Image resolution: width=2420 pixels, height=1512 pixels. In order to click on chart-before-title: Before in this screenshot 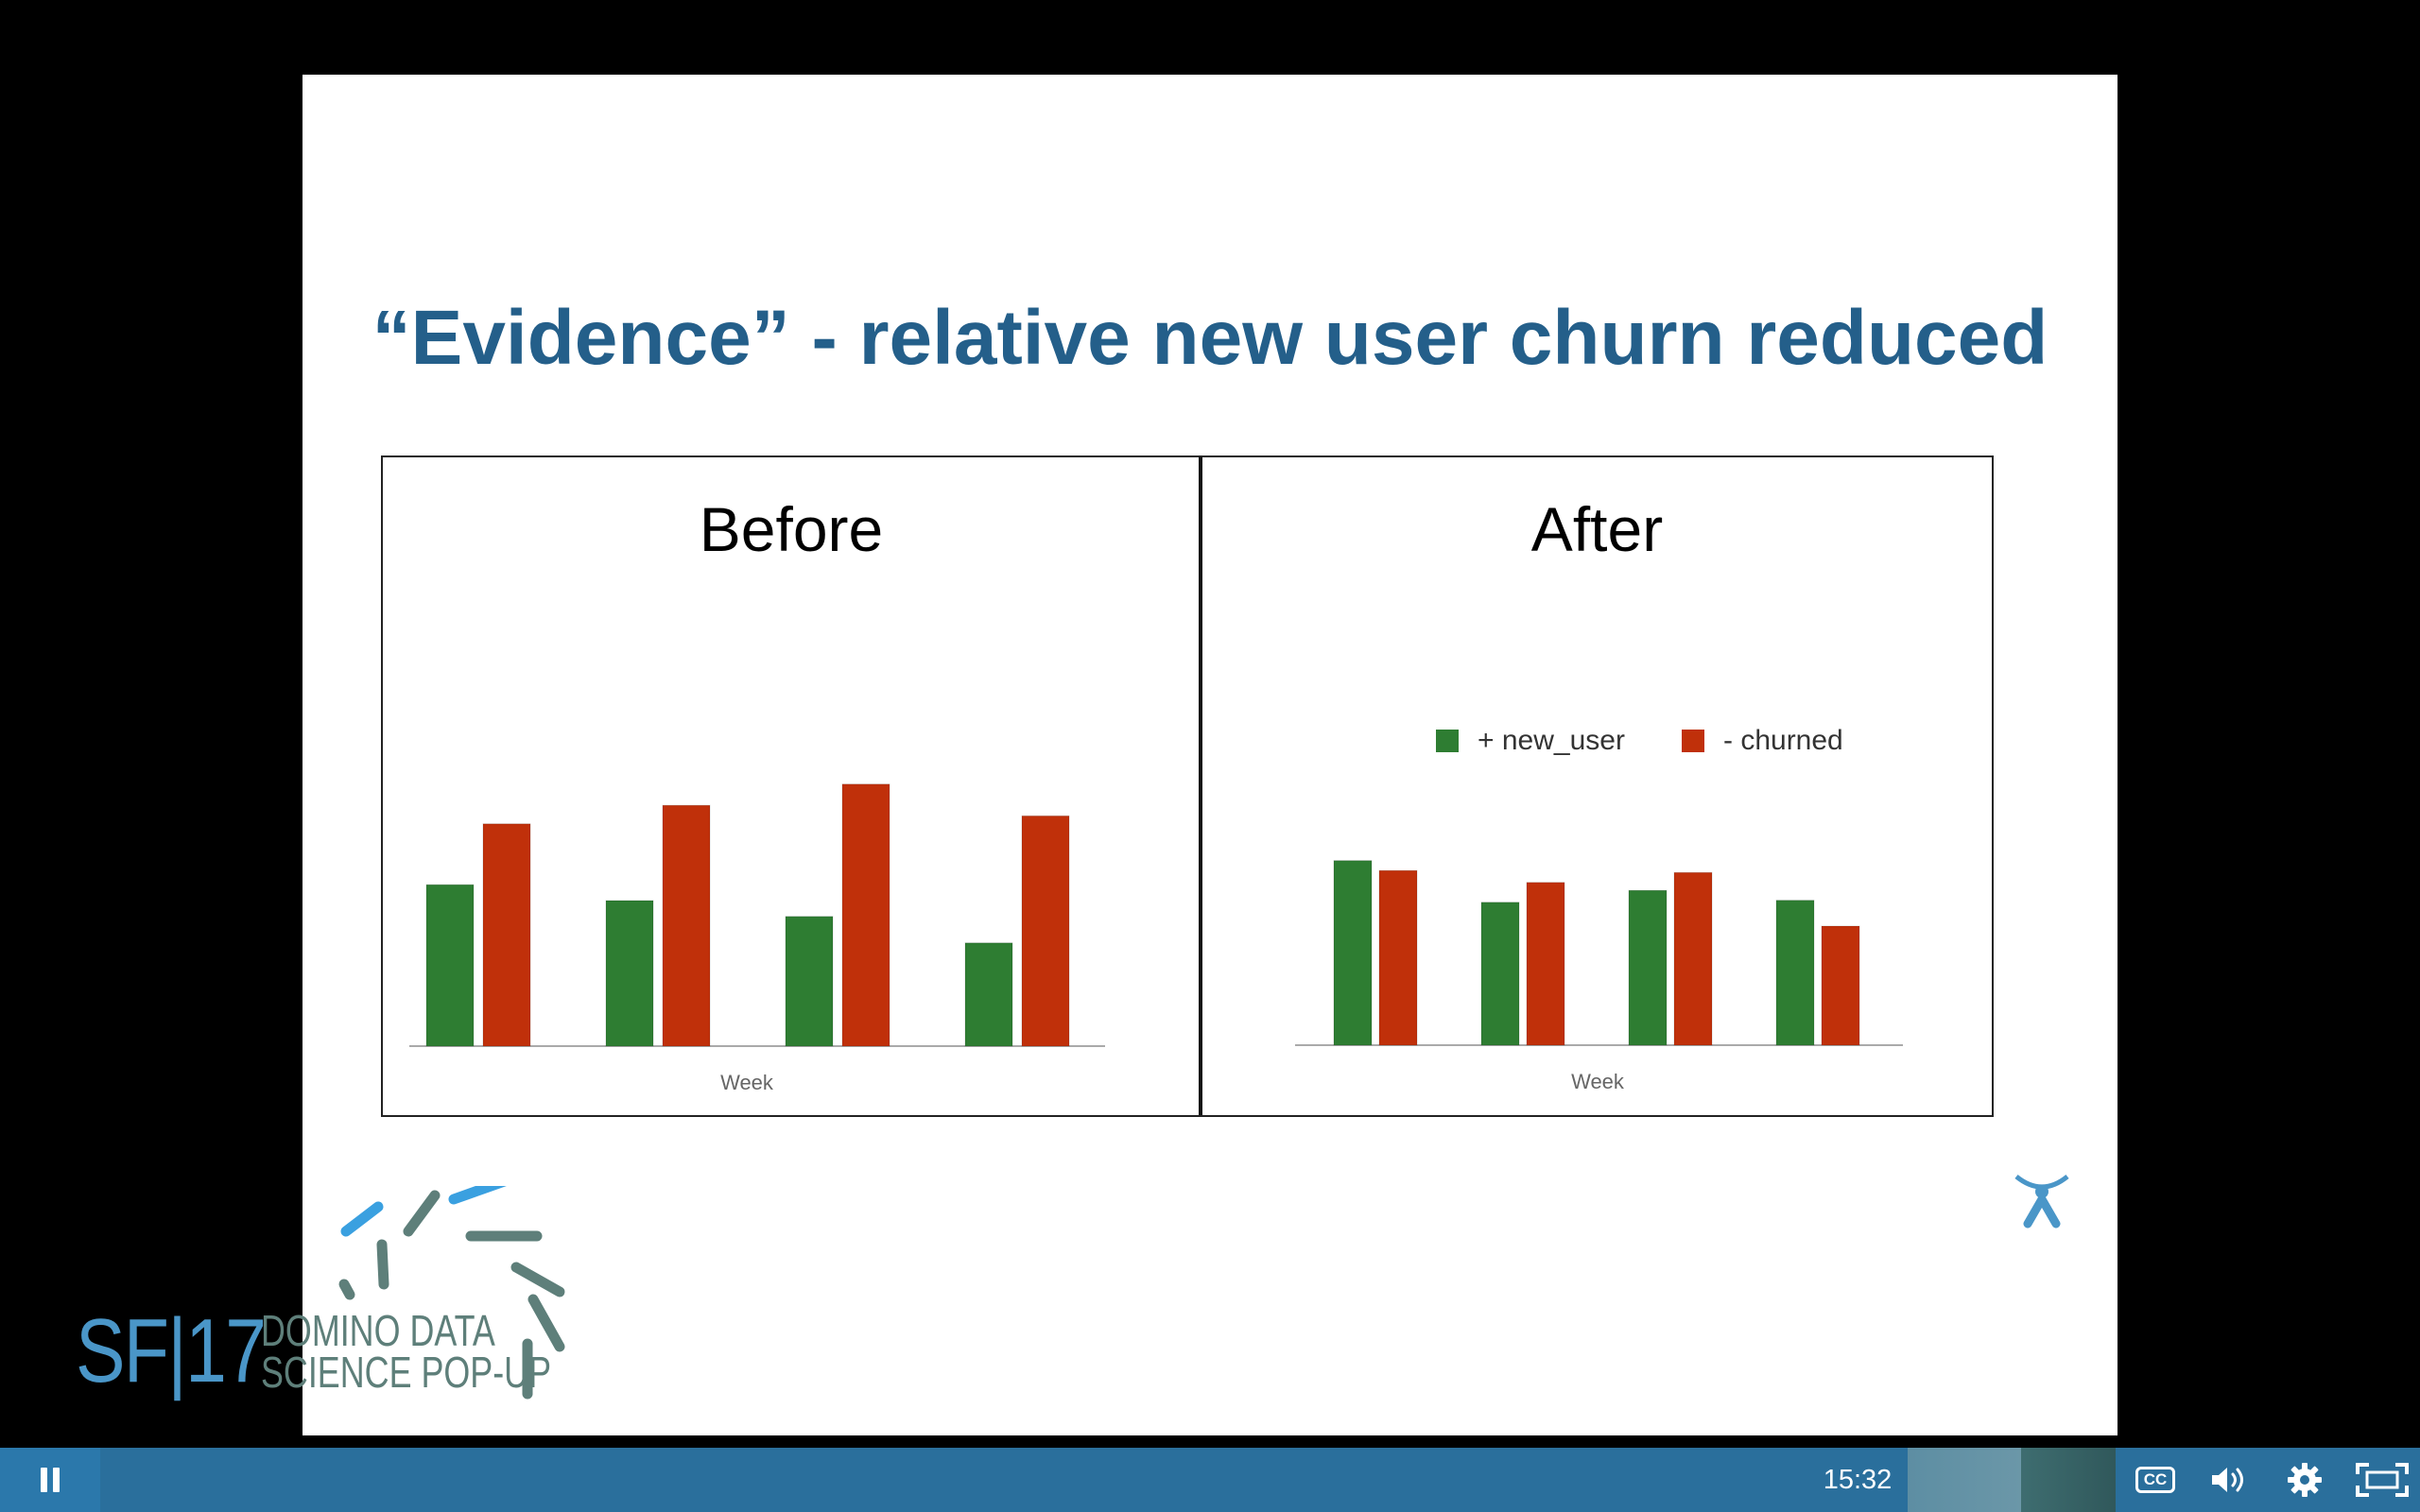, I will do `click(792, 529)`.